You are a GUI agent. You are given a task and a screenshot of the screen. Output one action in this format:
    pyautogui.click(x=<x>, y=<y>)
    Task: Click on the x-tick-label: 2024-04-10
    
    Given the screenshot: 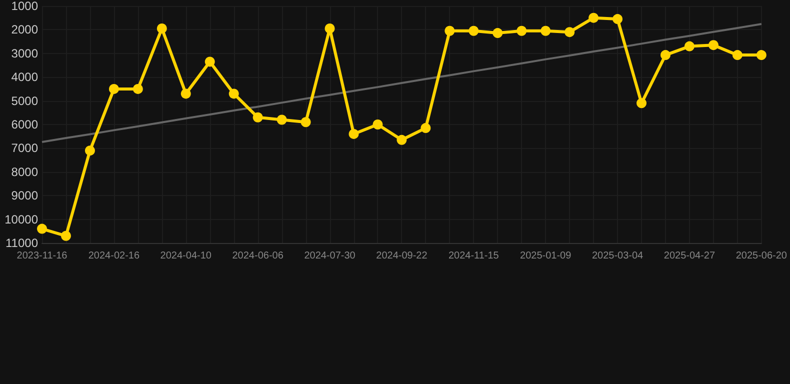 What is the action you would take?
    pyautogui.click(x=186, y=256)
    